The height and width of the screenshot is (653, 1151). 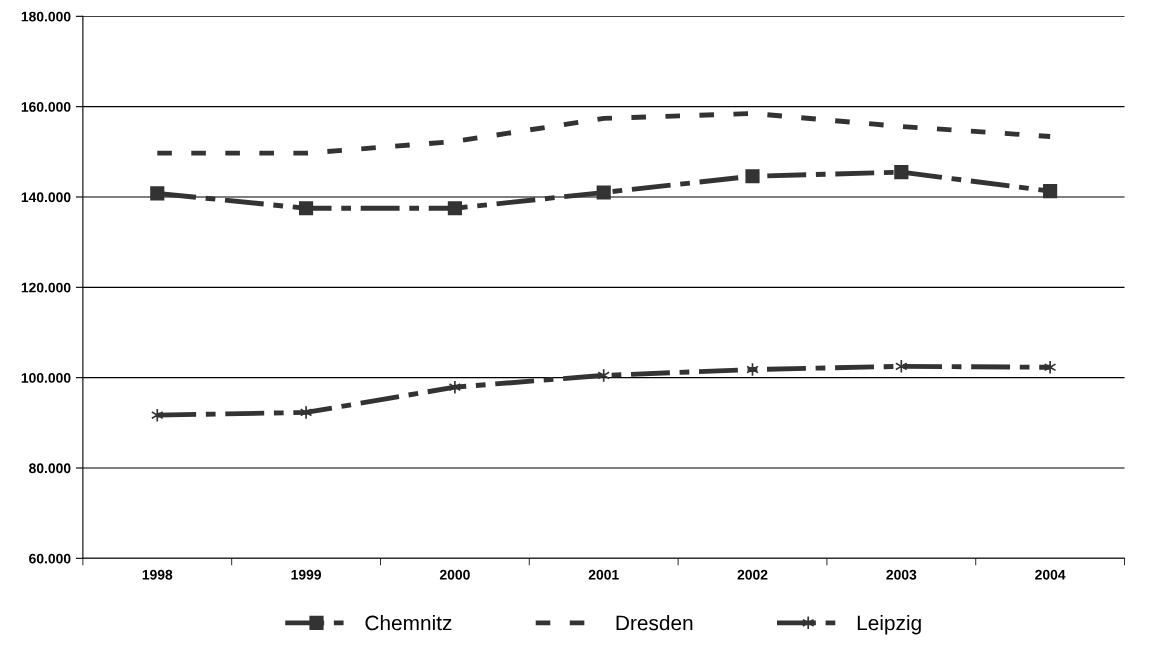 I want to click on x-tick-label: 2000, so click(x=454, y=574).